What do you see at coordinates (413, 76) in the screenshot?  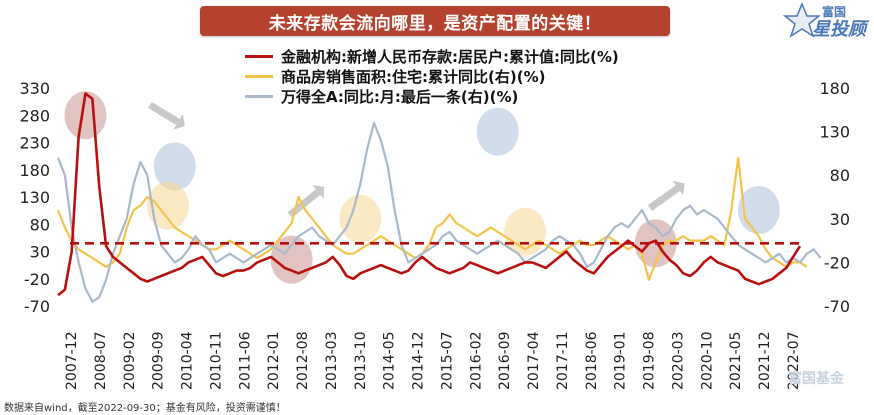 I see `legend-label-housing: 商品房销售面积:住宅:累计同比(右)(%)` at bounding box center [413, 76].